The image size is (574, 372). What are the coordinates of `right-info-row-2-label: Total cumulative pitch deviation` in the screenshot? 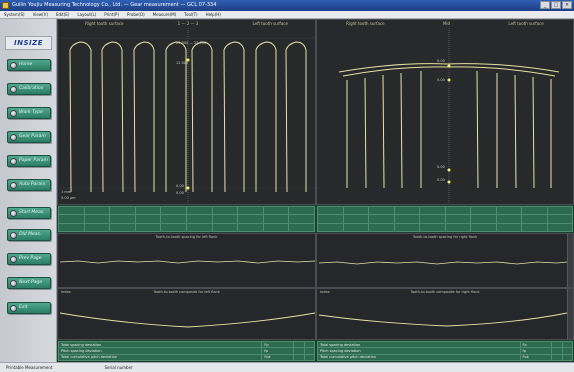 It's located at (419, 357).